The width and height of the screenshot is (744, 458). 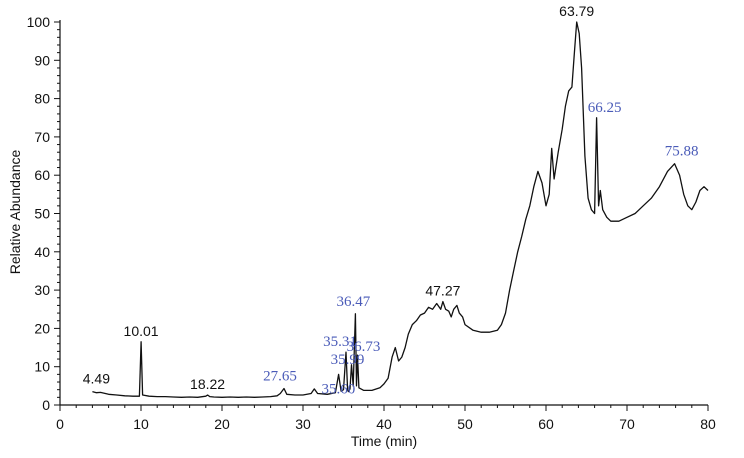 What do you see at coordinates (605, 108) in the screenshot?
I see `peak-label: 66.25` at bounding box center [605, 108].